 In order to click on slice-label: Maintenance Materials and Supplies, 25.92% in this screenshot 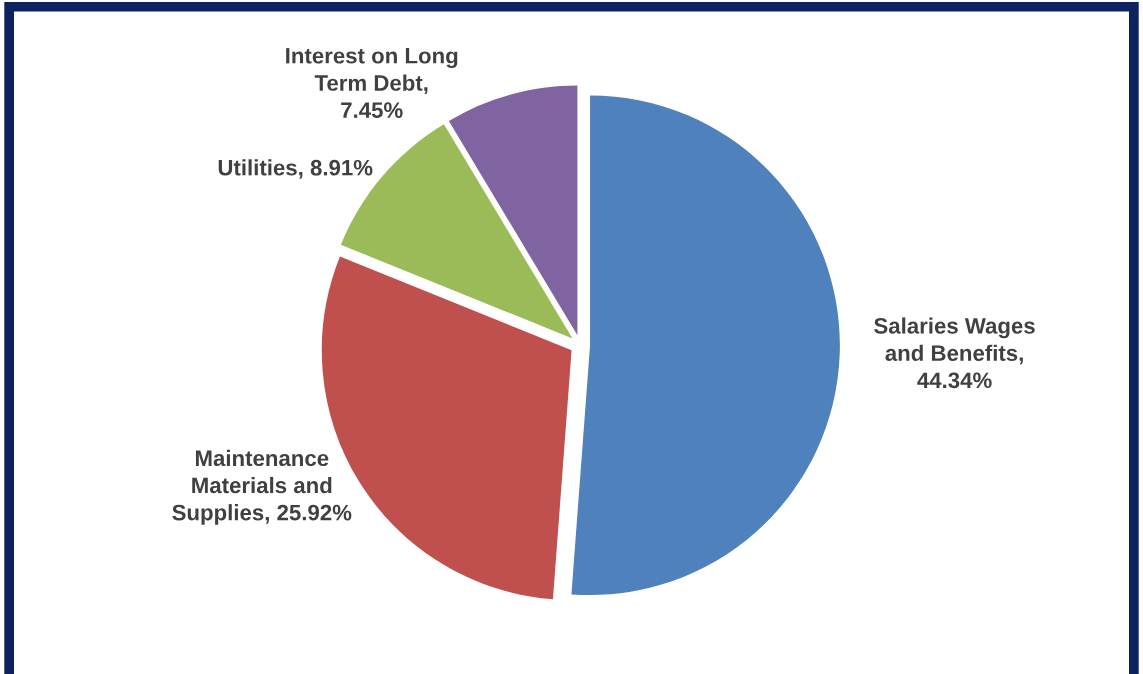, I will do `click(262, 487)`.